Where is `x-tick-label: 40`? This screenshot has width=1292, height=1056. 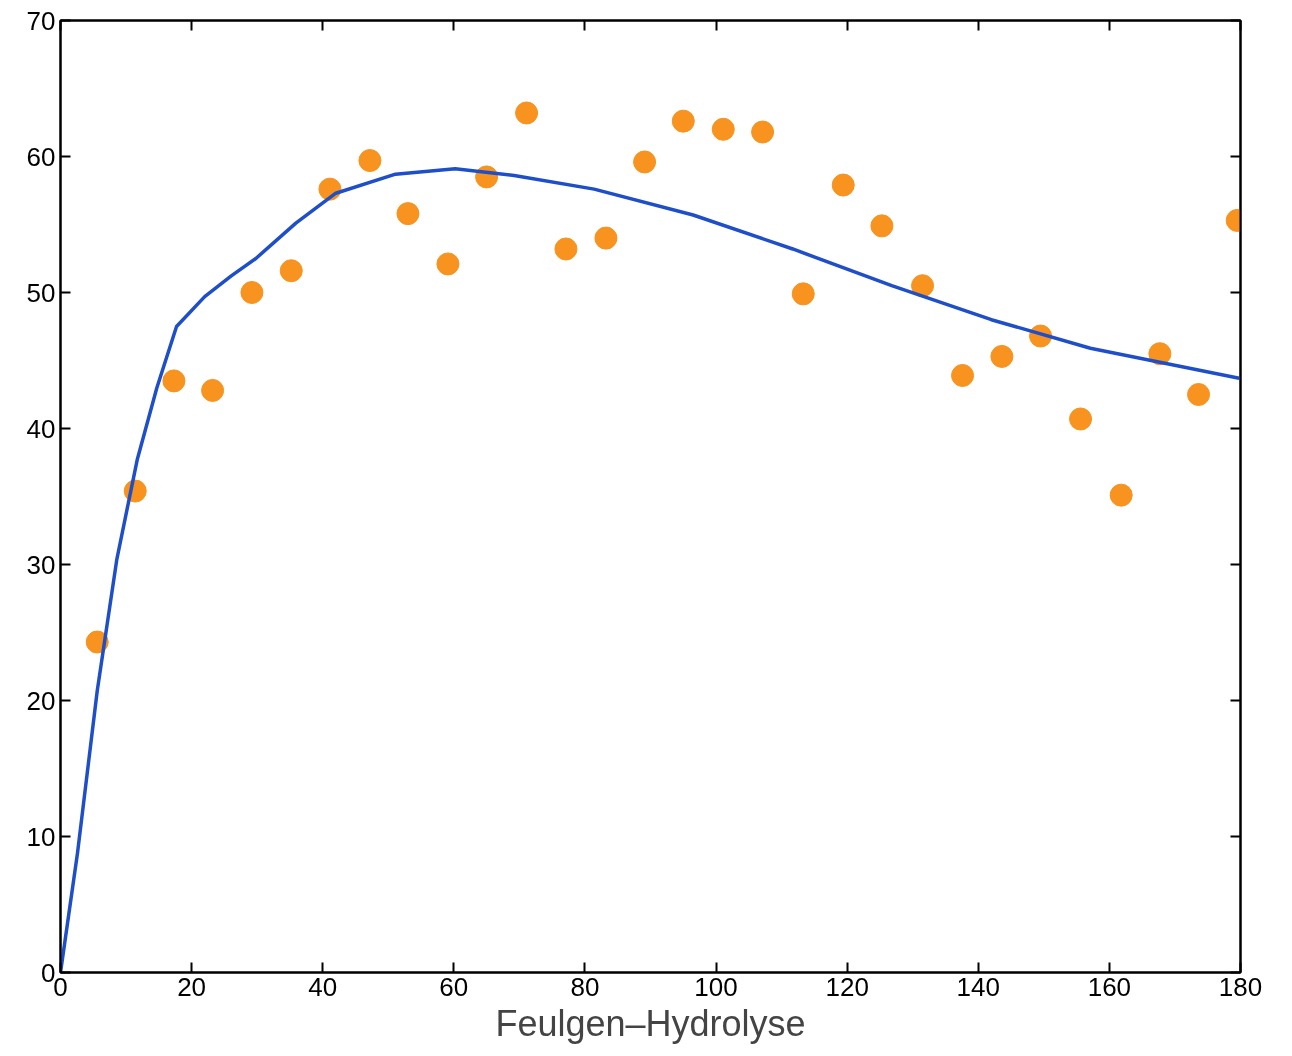
x-tick-label: 40 is located at coordinates (323, 986).